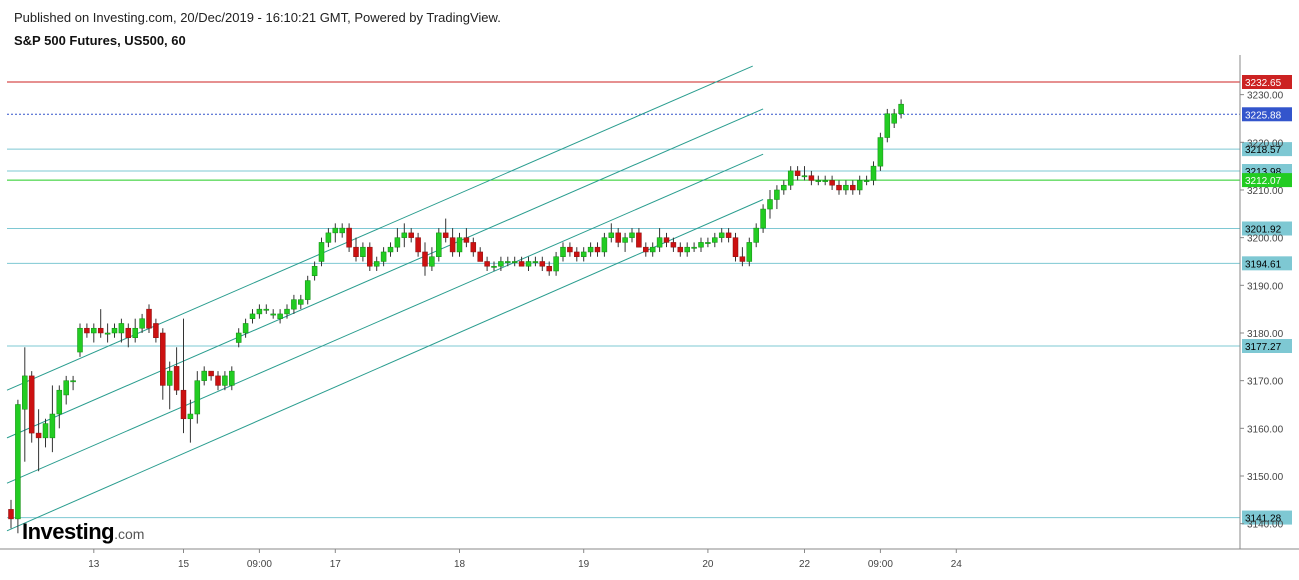 The height and width of the screenshot is (580, 1299). What do you see at coordinates (1263, 264) in the screenshot?
I see `level-price-label: 3194.61` at bounding box center [1263, 264].